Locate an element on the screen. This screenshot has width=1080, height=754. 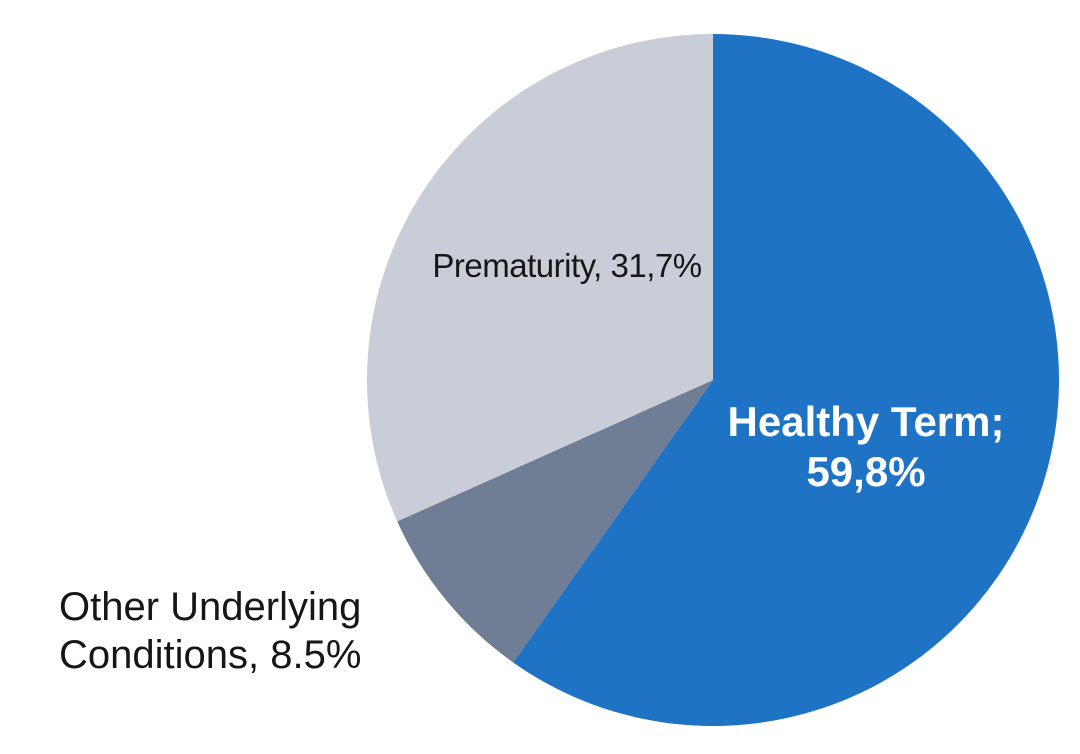
pie-label-prematurity: Prematurity, 31,7% is located at coordinates (567, 265).